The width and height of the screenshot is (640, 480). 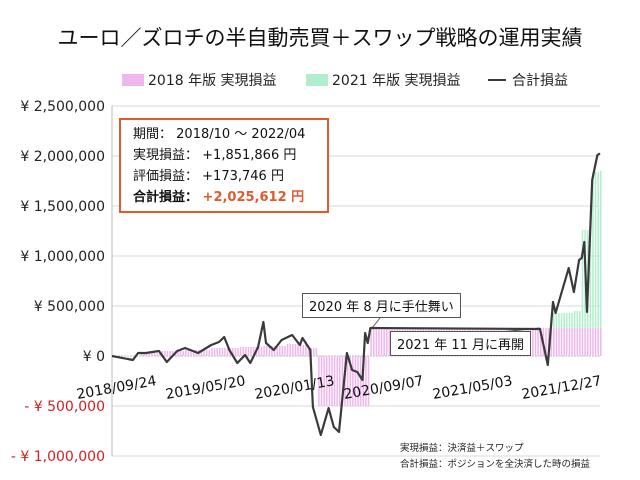 What do you see at coordinates (212, 81) in the screenshot?
I see `legend-label-2018: 2018 年版 実現損益` at bounding box center [212, 81].